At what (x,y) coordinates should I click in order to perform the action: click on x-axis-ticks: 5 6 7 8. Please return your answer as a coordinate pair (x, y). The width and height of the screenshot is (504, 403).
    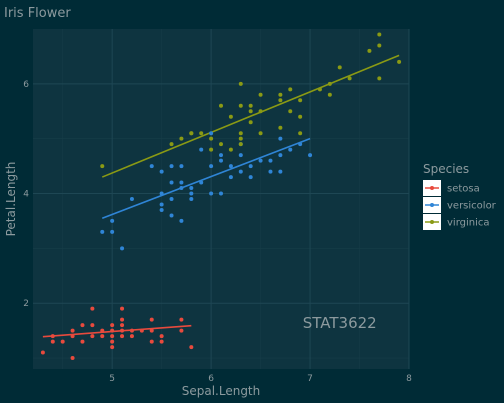
    Looking at the image, I should click on (260, 379).